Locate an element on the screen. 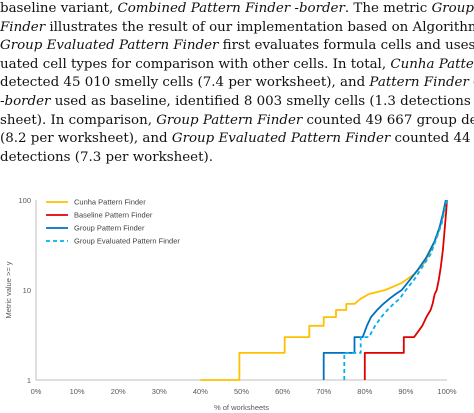  text-run: . The metric is located at coordinates (388, 8).